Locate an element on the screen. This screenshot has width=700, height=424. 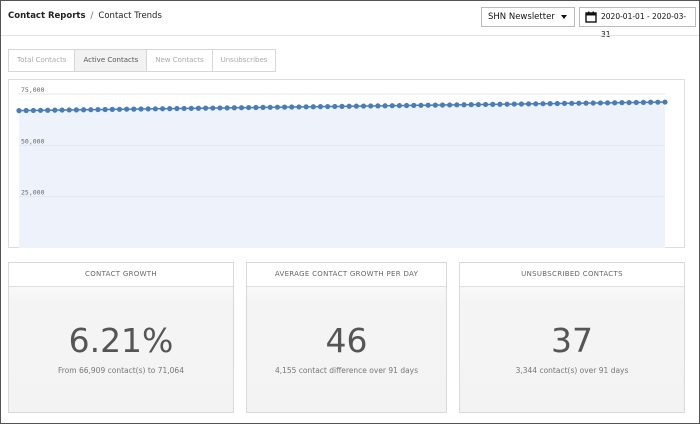
date-range-value: 2020-01-01 - 2020-03-31 is located at coordinates (644, 25).